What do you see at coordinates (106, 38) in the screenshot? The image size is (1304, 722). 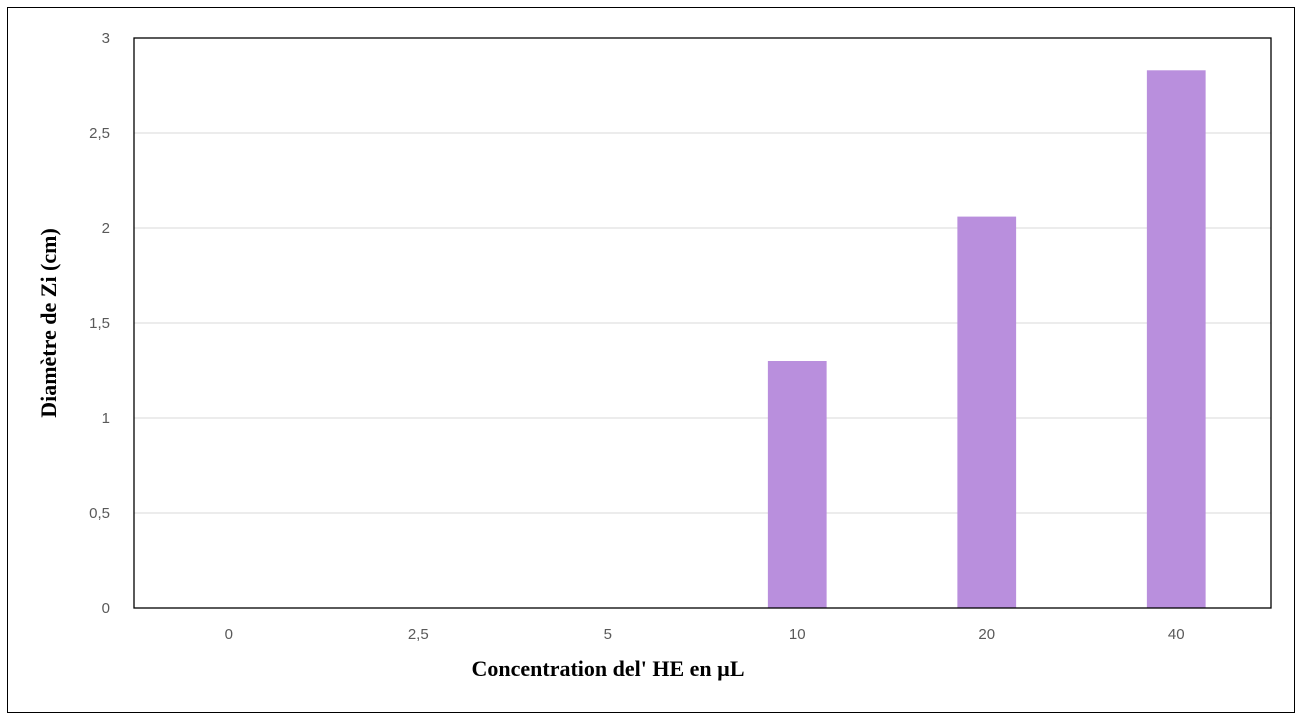 I see `y-tick-label: 3` at bounding box center [106, 38].